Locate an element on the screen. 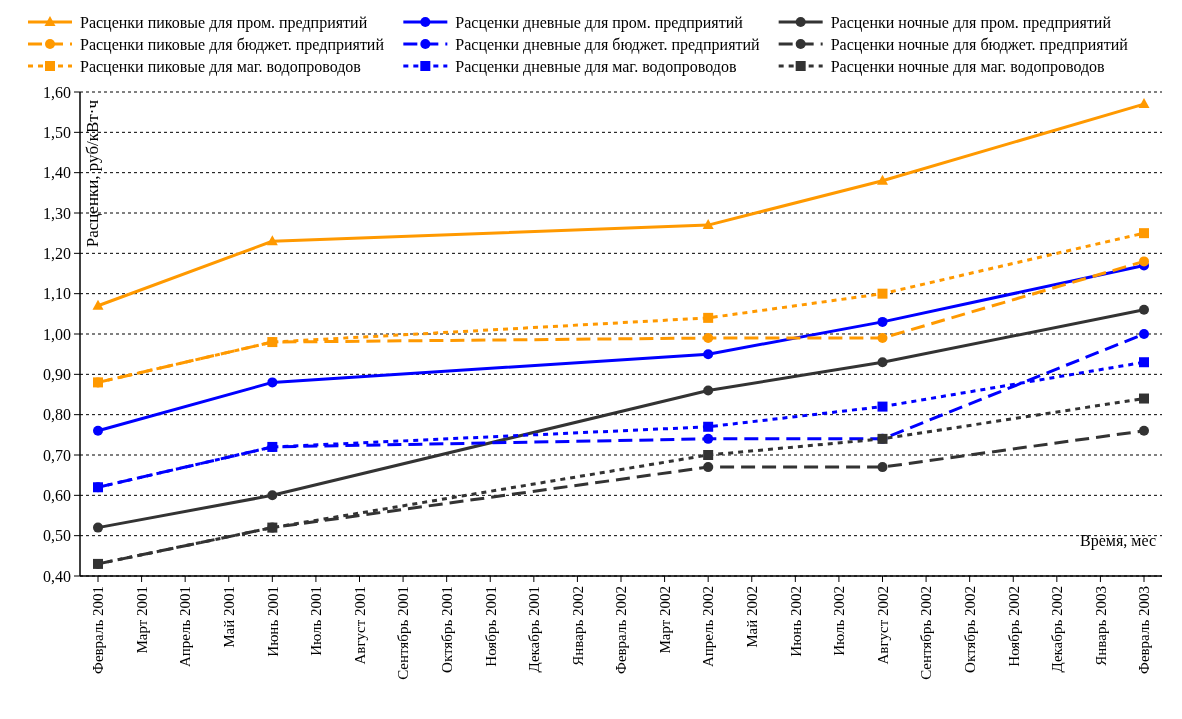 This screenshot has width=1182, height=719. x-tick-label: Август 2001 is located at coordinates (359, 625).